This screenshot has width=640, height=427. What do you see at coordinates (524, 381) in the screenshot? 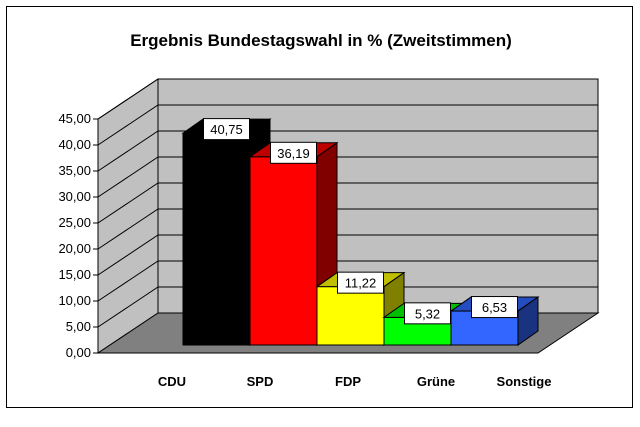
I see `x-tick-label: Sonstige` at bounding box center [524, 381].